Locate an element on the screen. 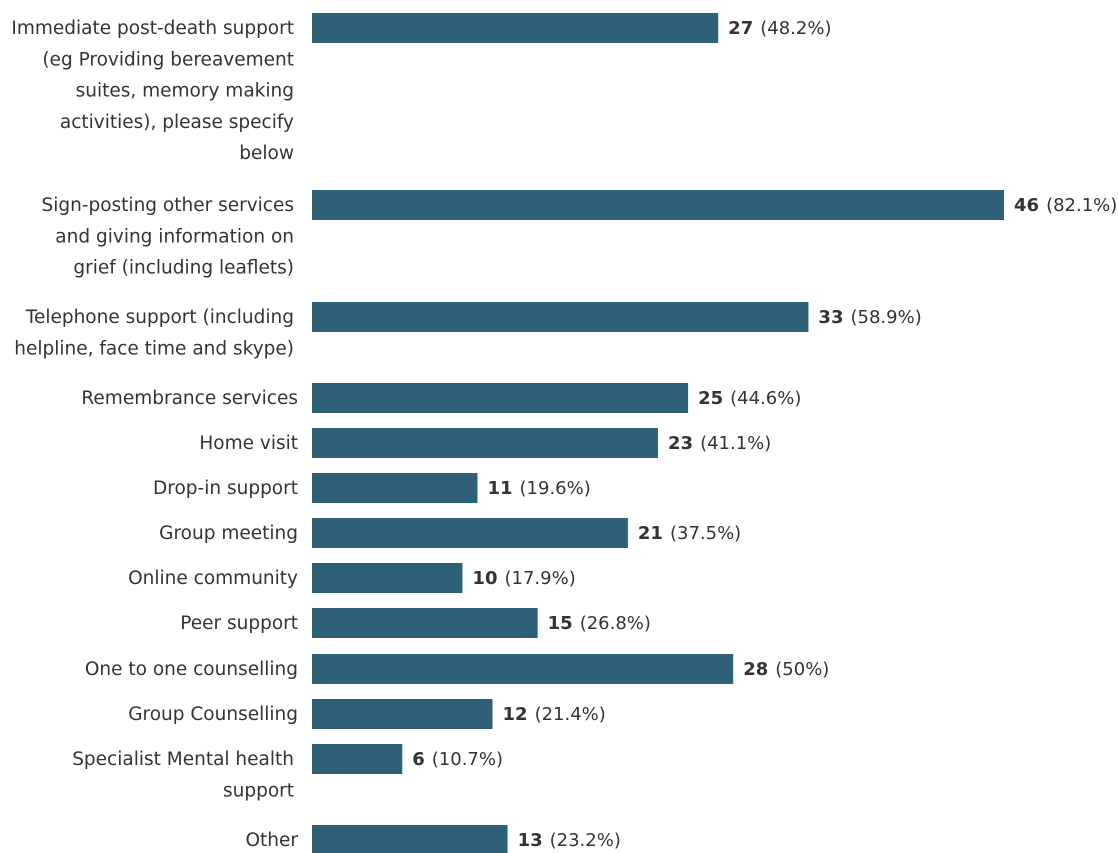  value-count: 46 is located at coordinates (1026, 205).